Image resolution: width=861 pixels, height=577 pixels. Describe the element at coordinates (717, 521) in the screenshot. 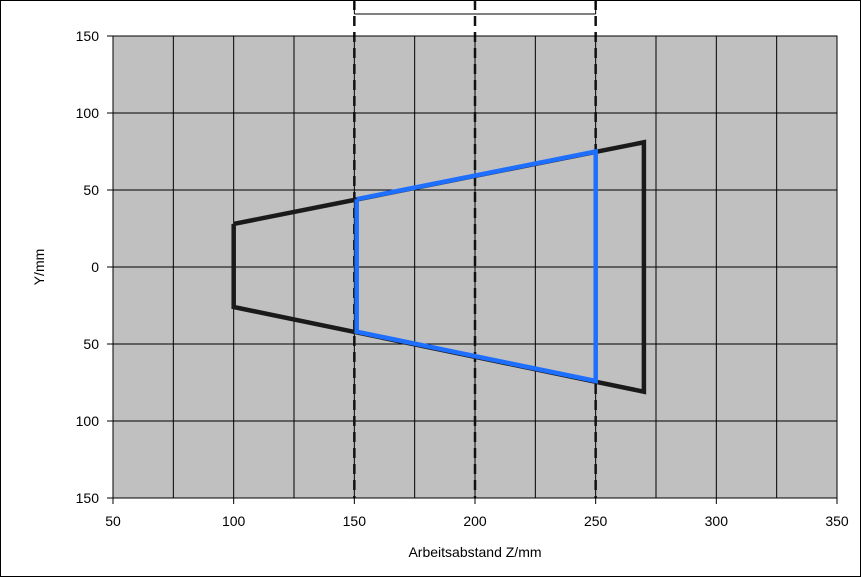

I see `x-tick-label: 300` at that location.